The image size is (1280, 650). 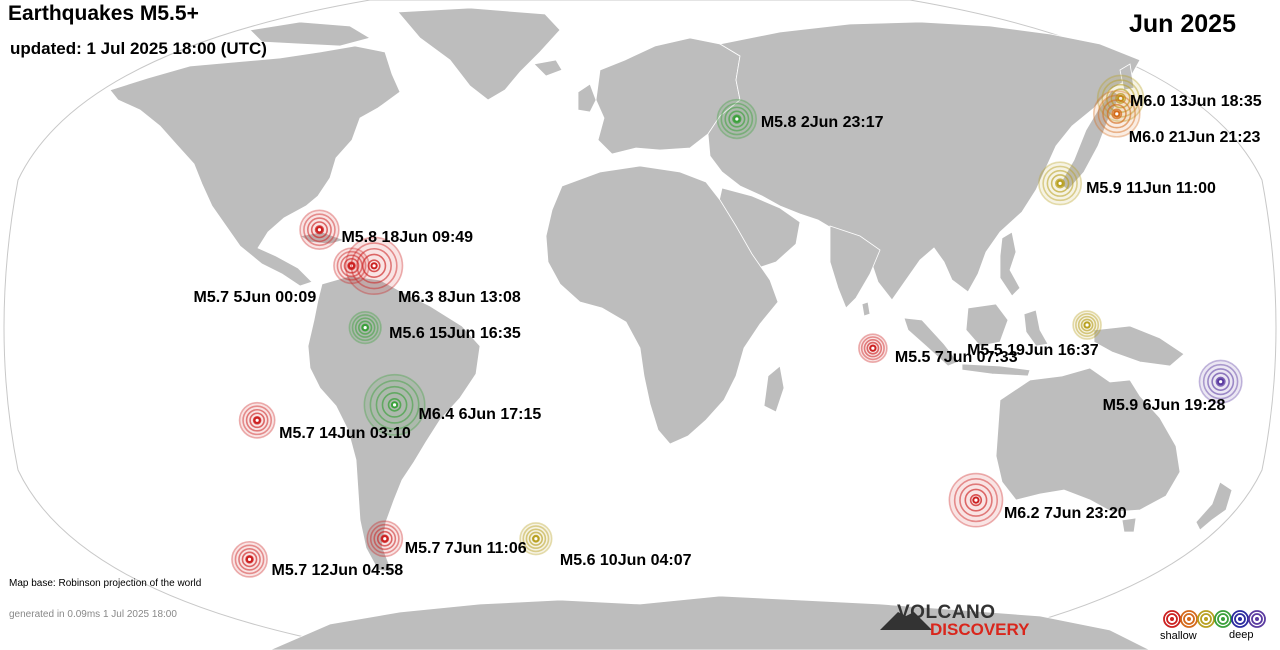 I want to click on map-title: Earthquakes M5.5+, so click(x=103, y=13).